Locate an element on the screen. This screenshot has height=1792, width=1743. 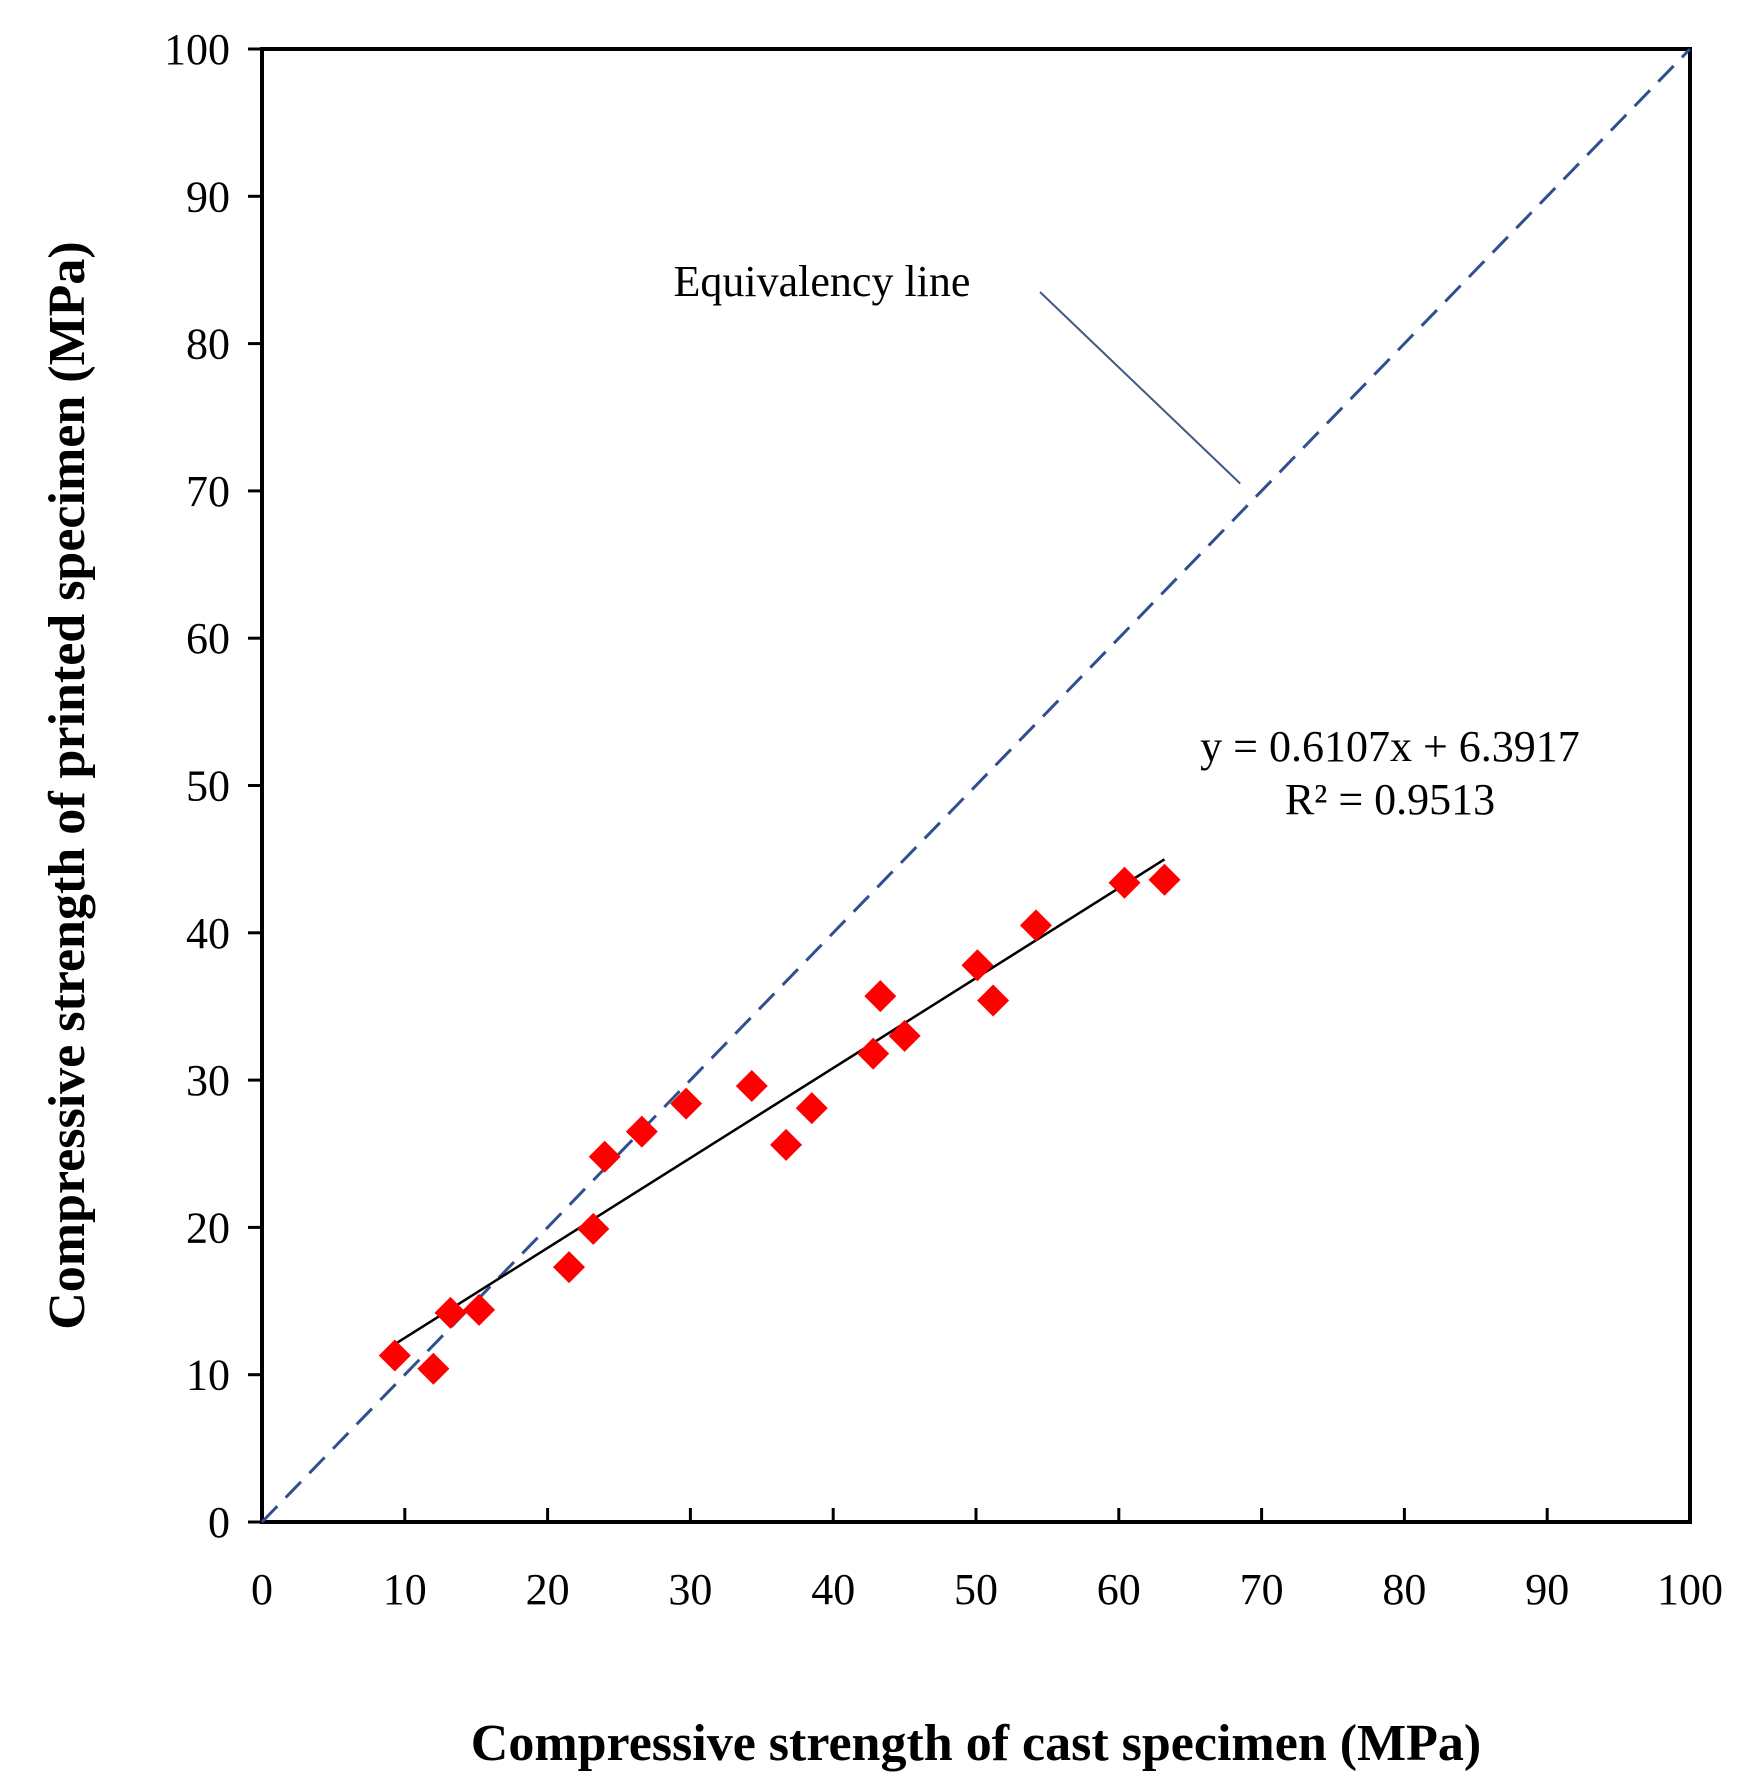
x-axis-ticks is located at coordinates (976, 1515).